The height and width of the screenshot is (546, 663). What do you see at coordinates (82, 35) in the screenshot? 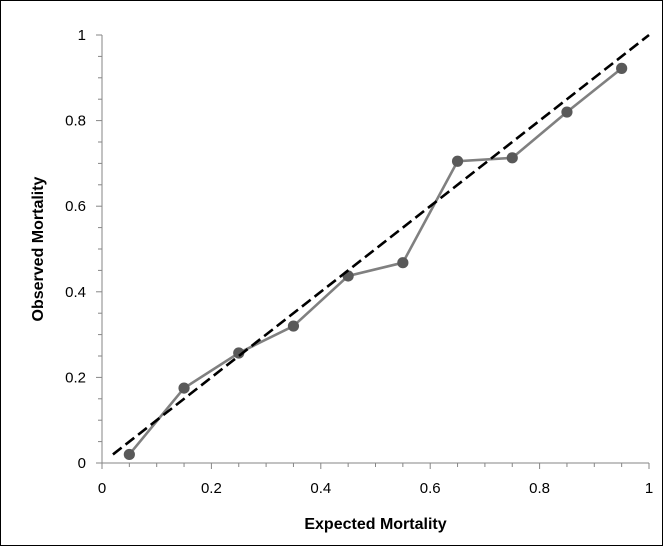
I see `y-tick-label: 1` at bounding box center [82, 35].